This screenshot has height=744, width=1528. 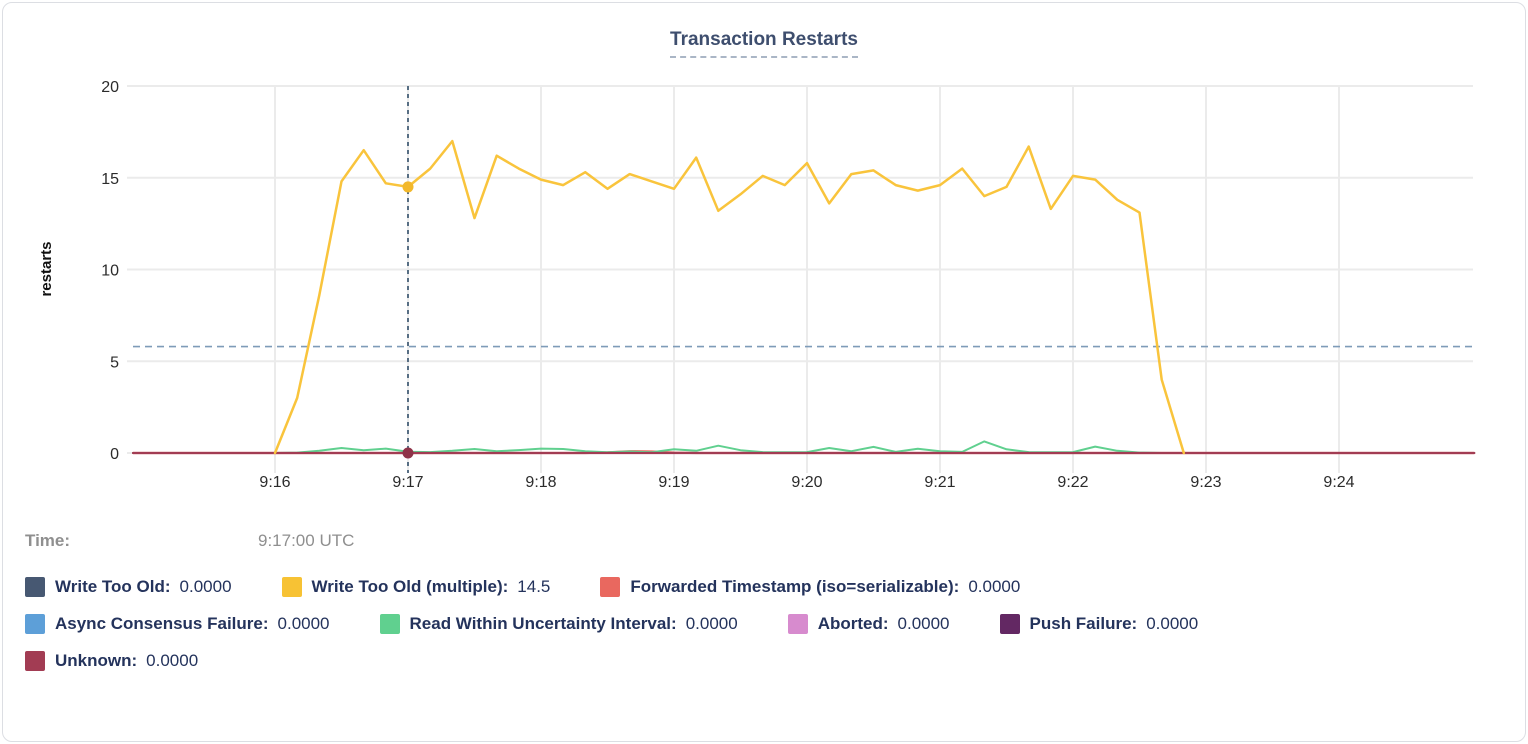 I want to click on legend-label: Forwarded Timestamp (iso=serializable):, so click(x=795, y=586).